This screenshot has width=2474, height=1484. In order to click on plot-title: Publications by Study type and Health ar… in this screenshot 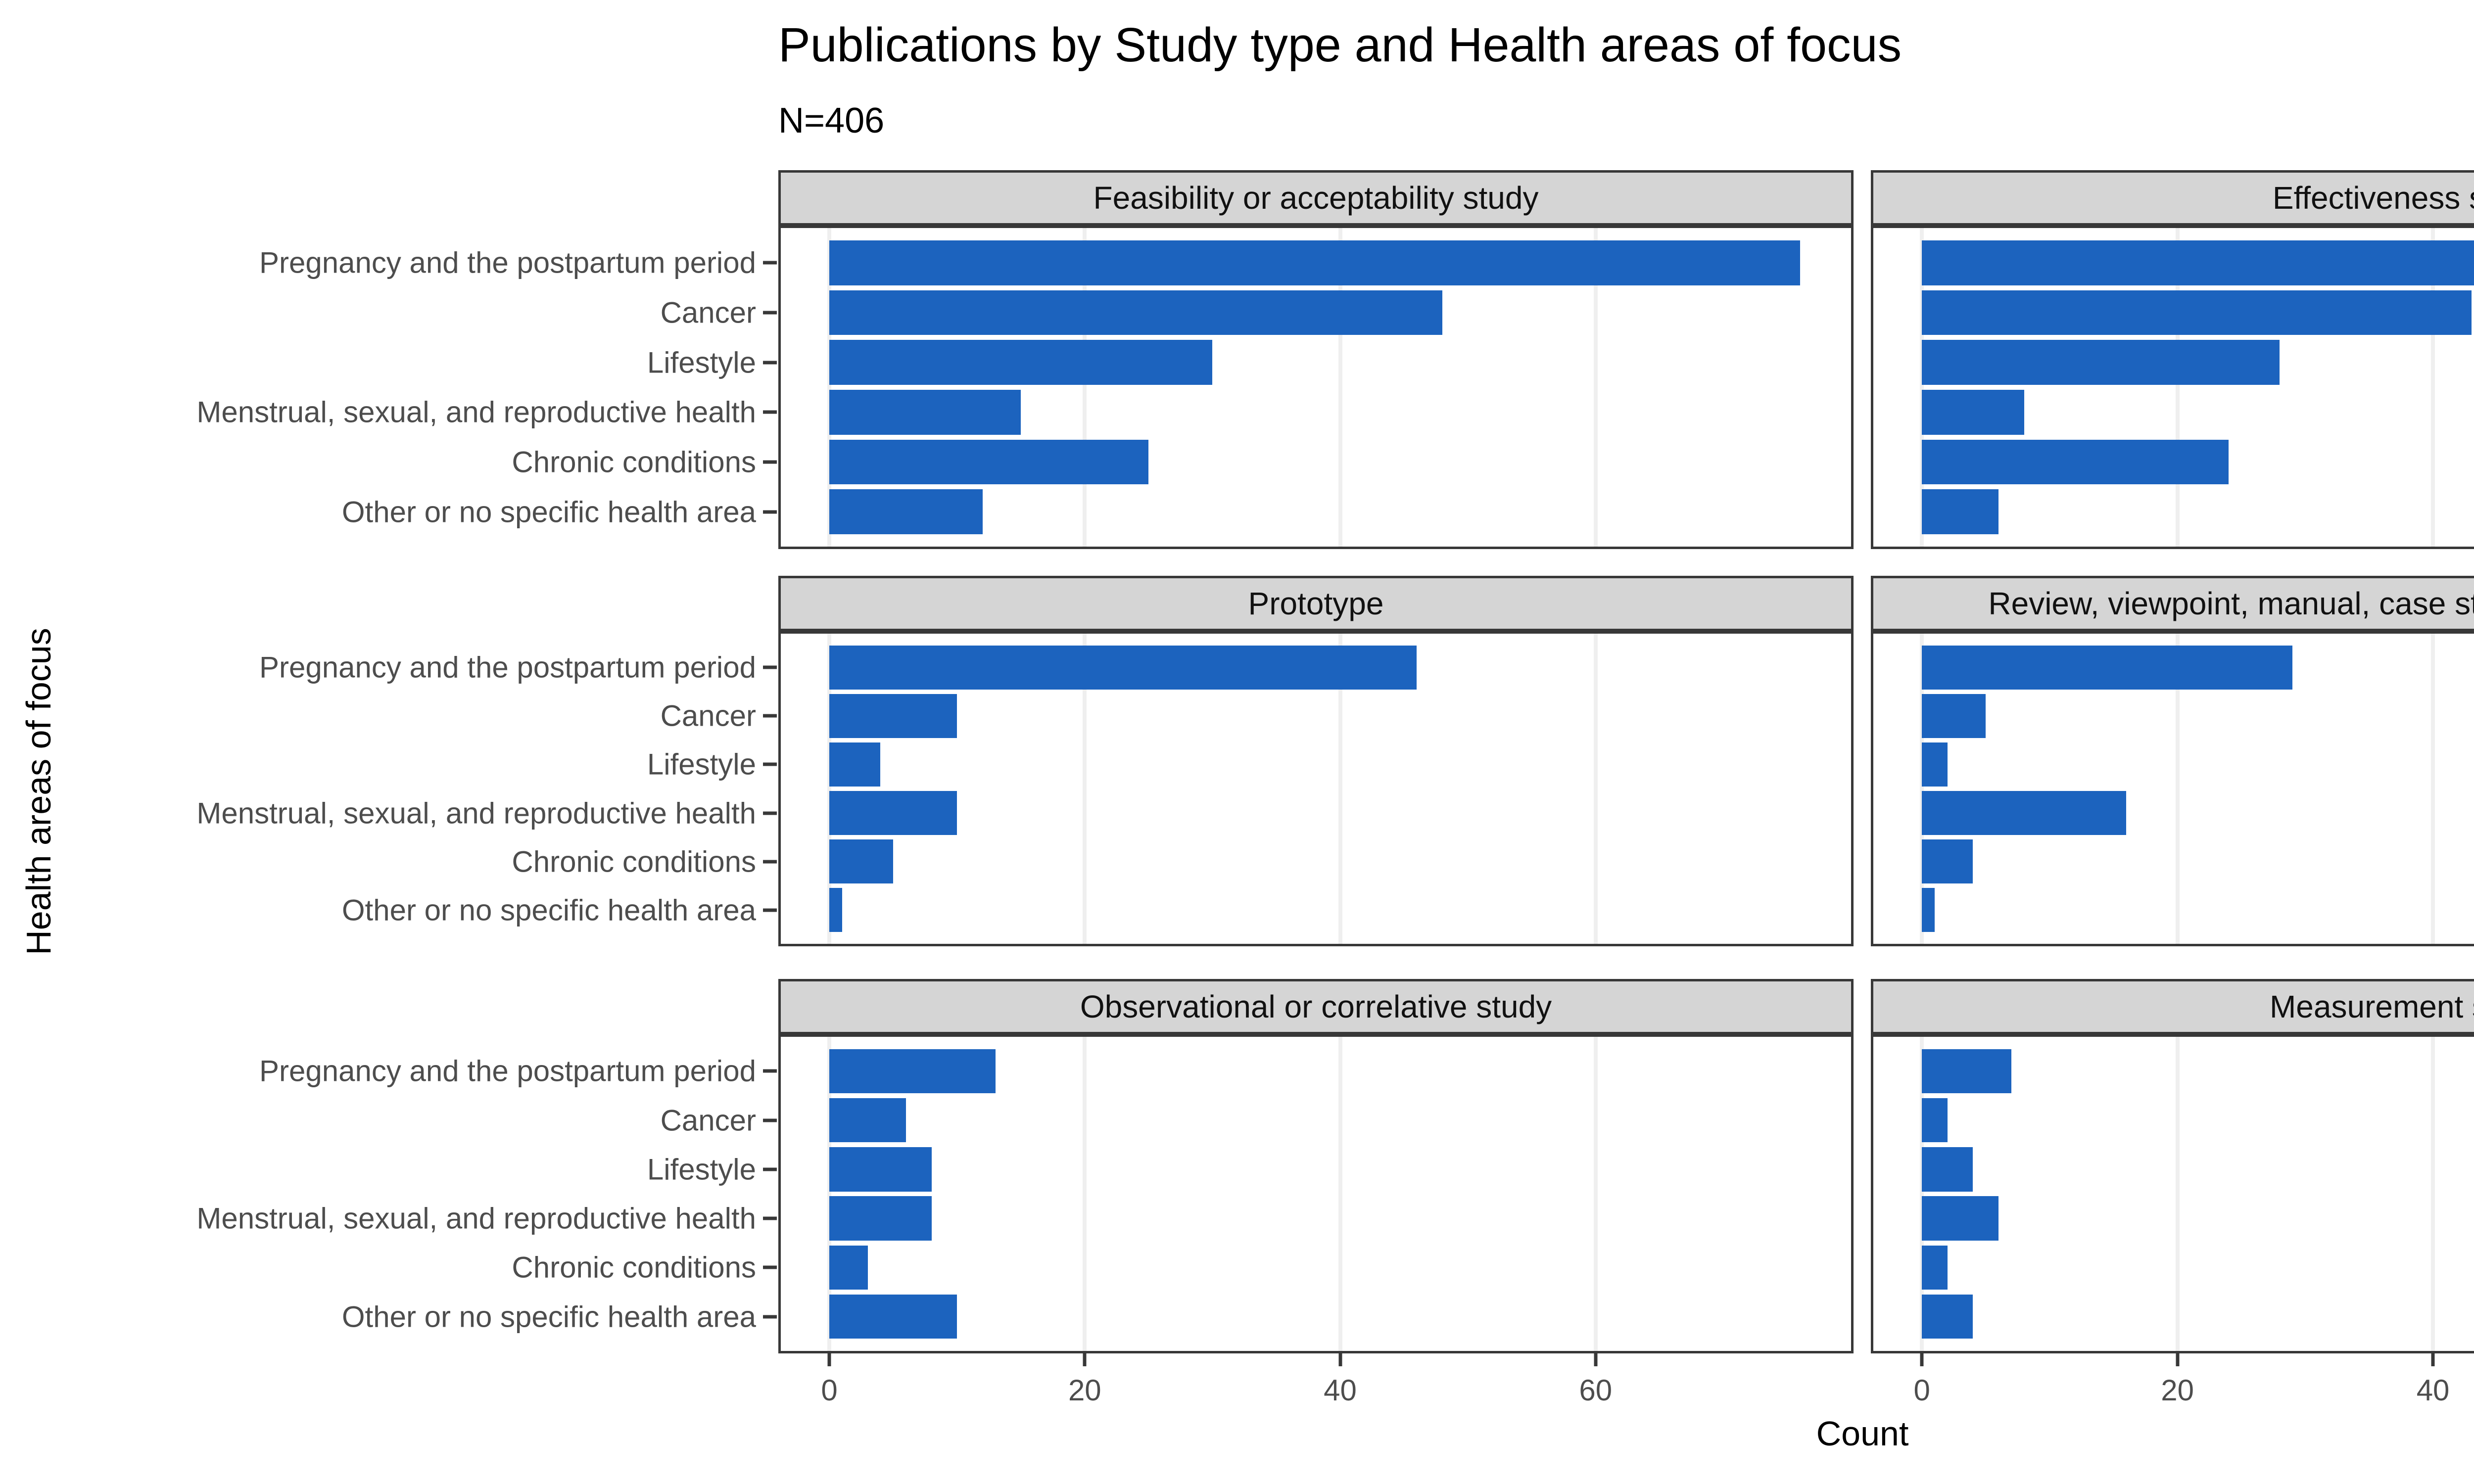, I will do `click(1340, 45)`.